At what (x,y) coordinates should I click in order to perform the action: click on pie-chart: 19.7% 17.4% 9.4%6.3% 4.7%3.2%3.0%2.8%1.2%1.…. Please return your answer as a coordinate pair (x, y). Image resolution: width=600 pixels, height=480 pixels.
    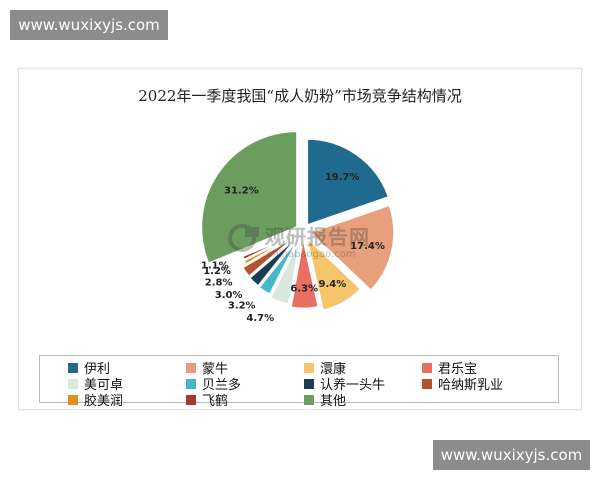
    Looking at the image, I should click on (298, 227).